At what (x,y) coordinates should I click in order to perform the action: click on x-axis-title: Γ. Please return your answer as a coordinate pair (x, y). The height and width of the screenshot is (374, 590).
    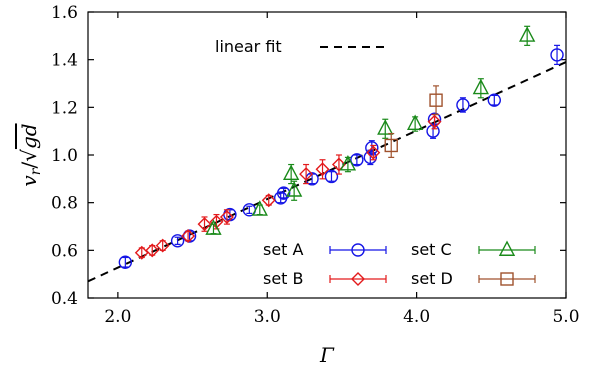
    Looking at the image, I should click on (327, 355).